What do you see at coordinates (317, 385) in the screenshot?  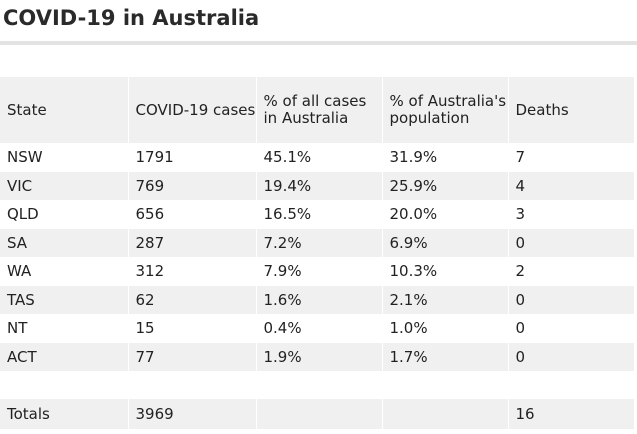 I see `table-spacer-row` at bounding box center [317, 385].